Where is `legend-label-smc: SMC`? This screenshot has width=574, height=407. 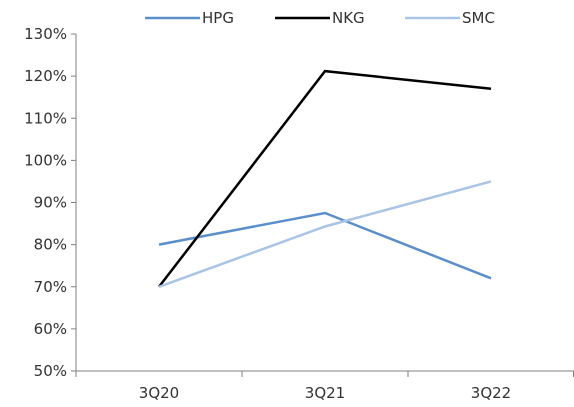 legend-label-smc: SMC is located at coordinates (478, 18).